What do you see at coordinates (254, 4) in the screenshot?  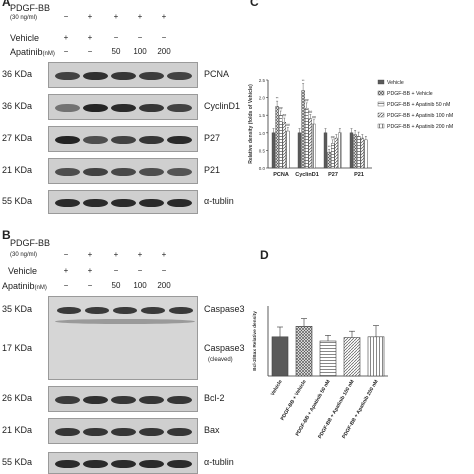 I see `panel-c-letter: C` at bounding box center [254, 4].